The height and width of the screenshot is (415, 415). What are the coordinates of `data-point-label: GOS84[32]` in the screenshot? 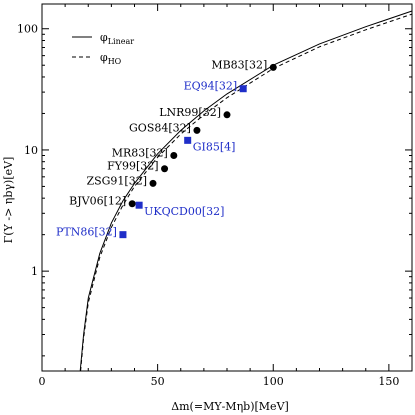 It's located at (160, 127).